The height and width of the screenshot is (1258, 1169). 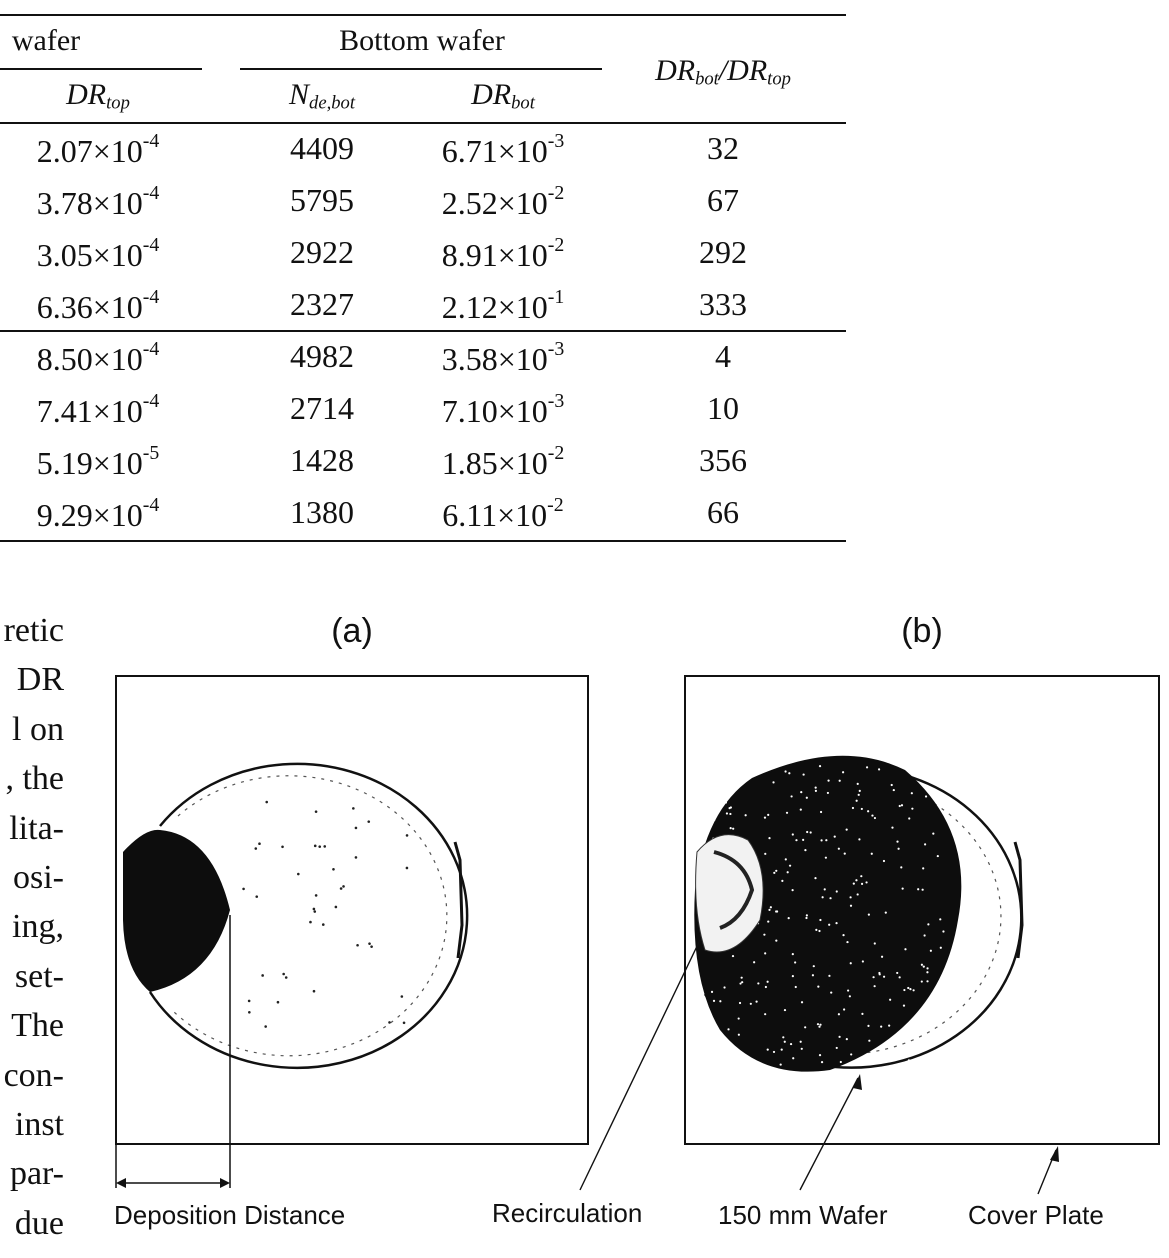 What do you see at coordinates (98, 410) in the screenshot?
I see `cell-dr-top: 7.41×10⁻⁴` at bounding box center [98, 410].